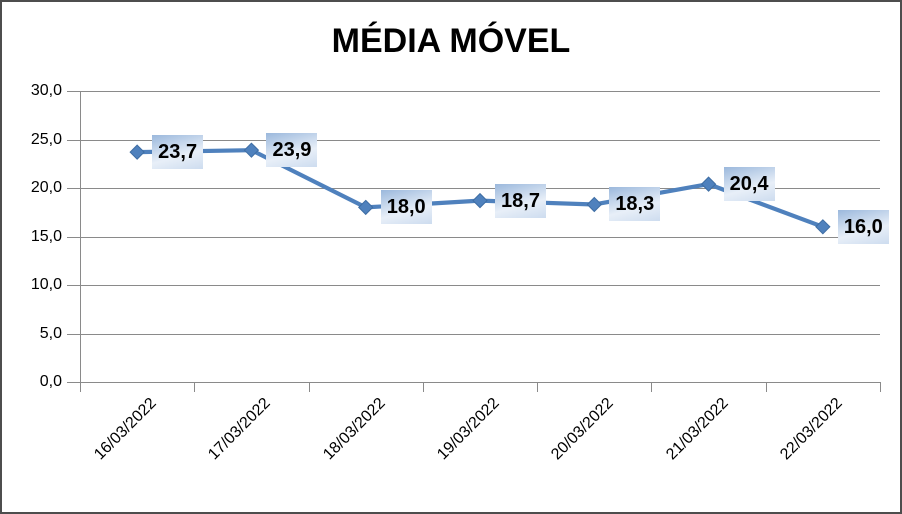 Image resolution: width=902 pixels, height=514 pixels. I want to click on y-tick-label: 10,0, so click(46, 284).